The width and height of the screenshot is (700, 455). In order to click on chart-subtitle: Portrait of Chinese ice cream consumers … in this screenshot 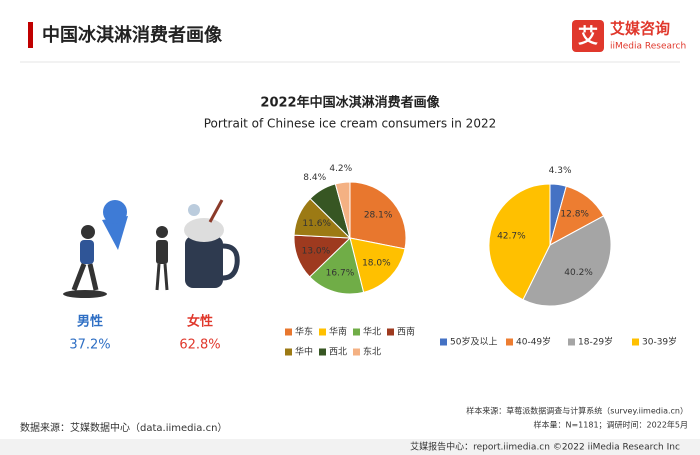, I will do `click(350, 124)`.